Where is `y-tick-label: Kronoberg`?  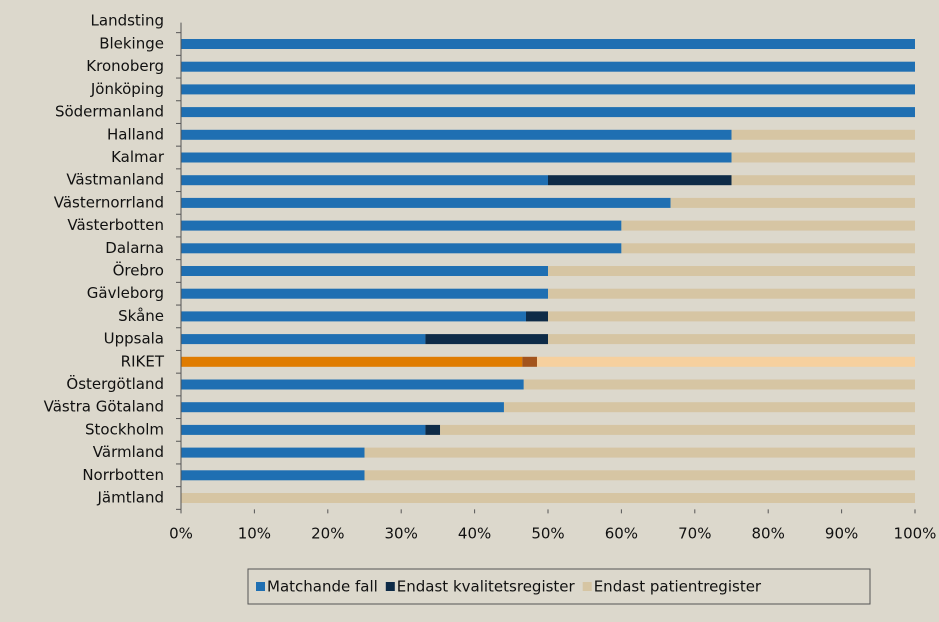 y-tick-label: Kronoberg is located at coordinates (125, 66).